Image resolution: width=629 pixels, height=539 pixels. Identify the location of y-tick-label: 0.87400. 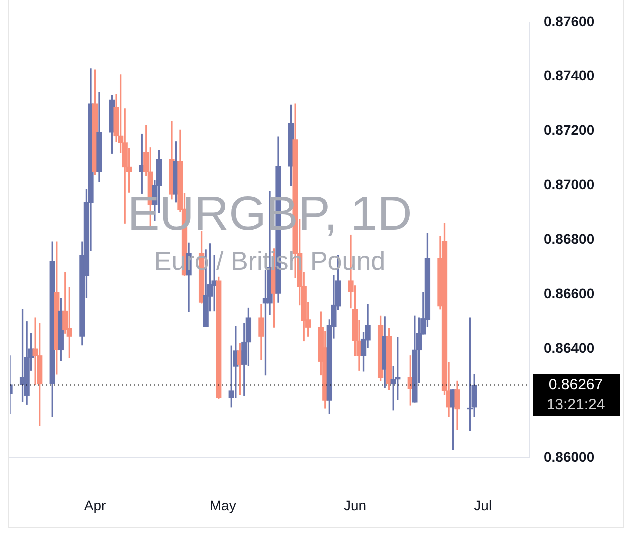
(569, 76).